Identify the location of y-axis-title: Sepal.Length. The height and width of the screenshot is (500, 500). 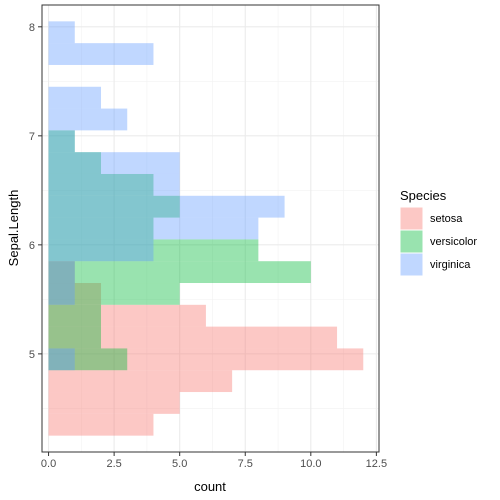
(13, 228).